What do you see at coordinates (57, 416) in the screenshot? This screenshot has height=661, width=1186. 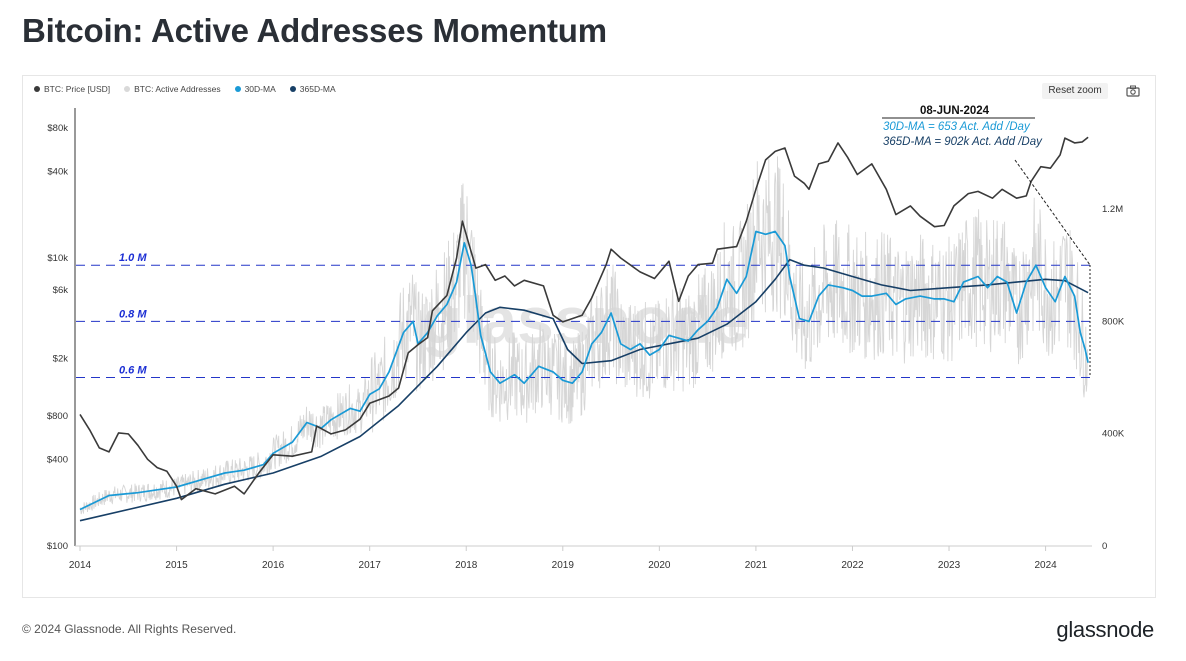 I see `y-left-tick-2: $800` at bounding box center [57, 416].